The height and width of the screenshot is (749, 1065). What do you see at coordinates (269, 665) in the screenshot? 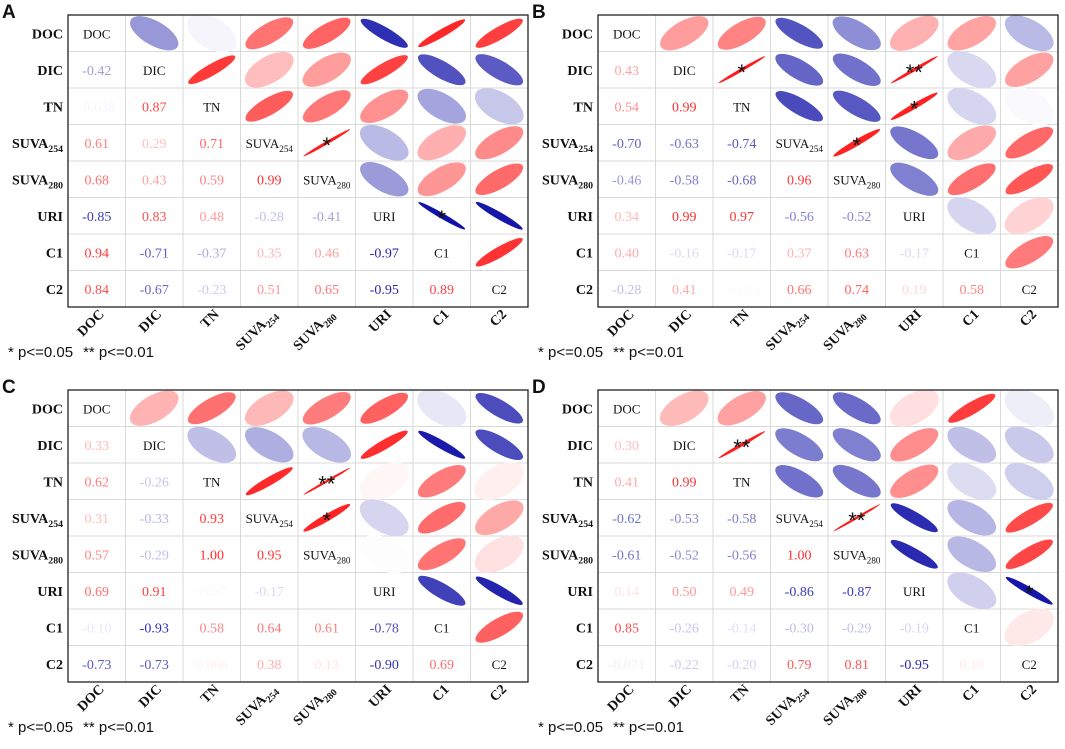
I see `corr-value-label: 0.38` at bounding box center [269, 665].